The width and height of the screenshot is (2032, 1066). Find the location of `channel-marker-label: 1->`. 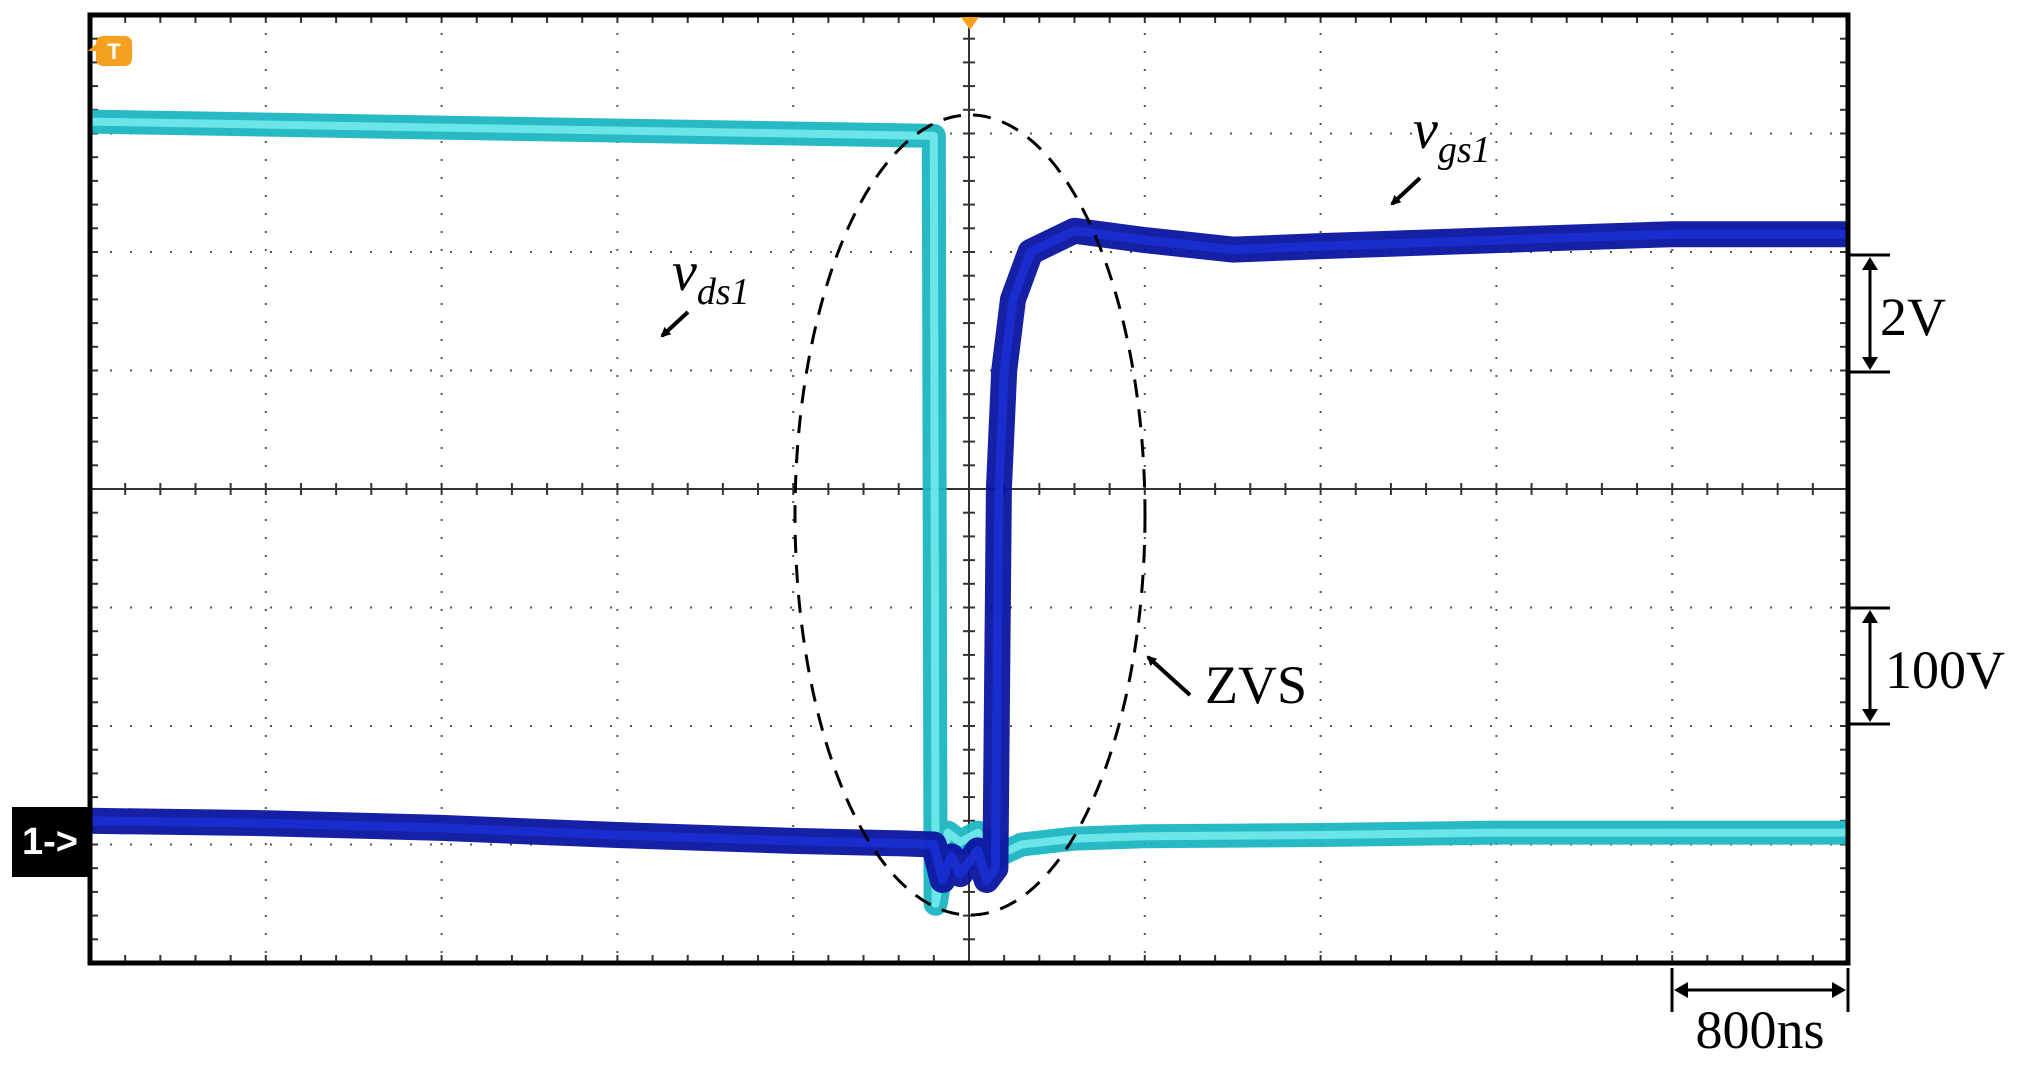

channel-marker-label: 1-> is located at coordinates (50, 842).